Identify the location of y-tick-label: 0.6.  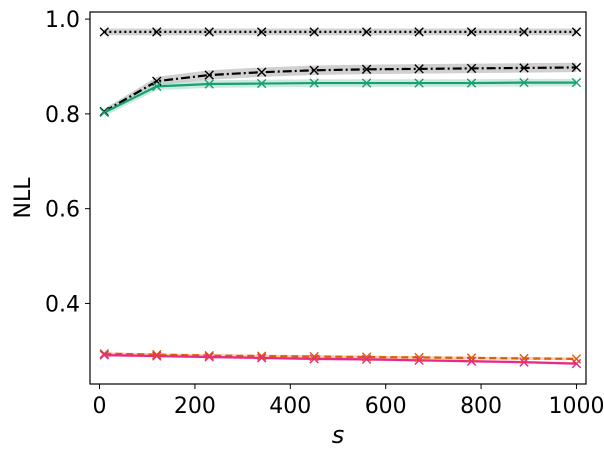
(62, 210).